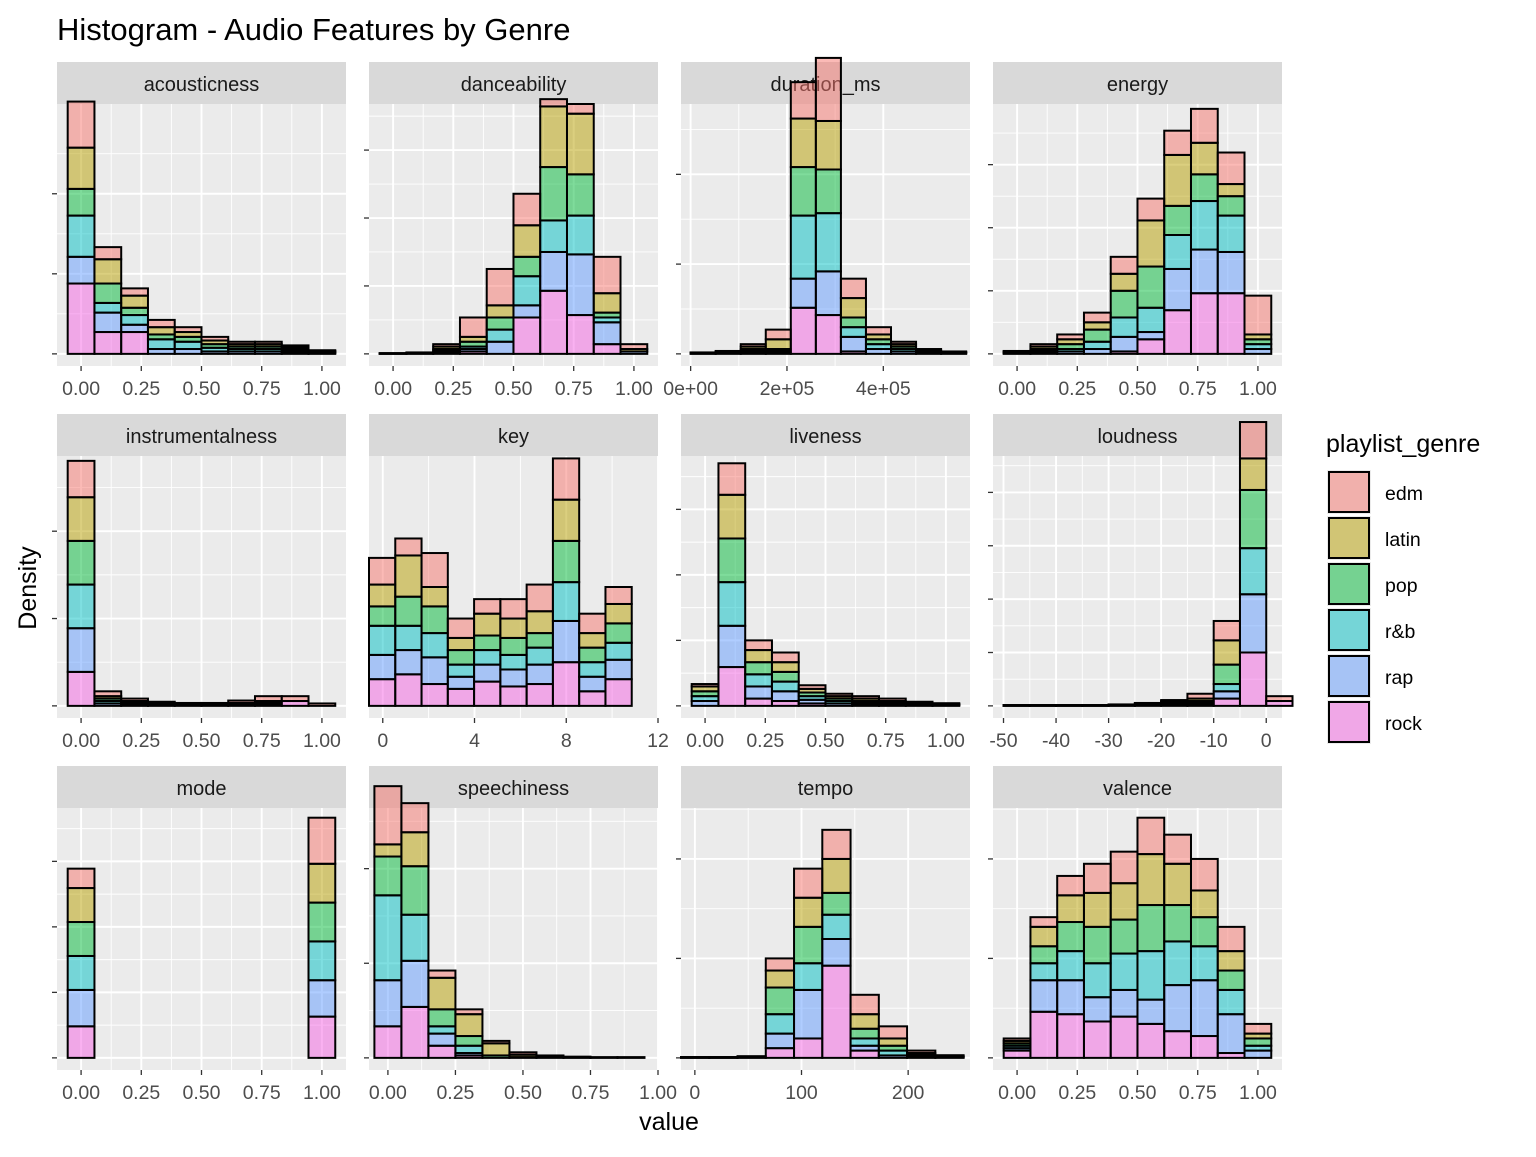  I want to click on x-tick-label: 200, so click(908, 1093).